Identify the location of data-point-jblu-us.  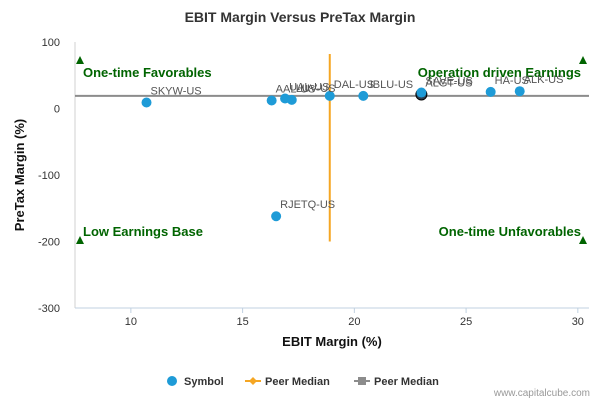
(363, 95).